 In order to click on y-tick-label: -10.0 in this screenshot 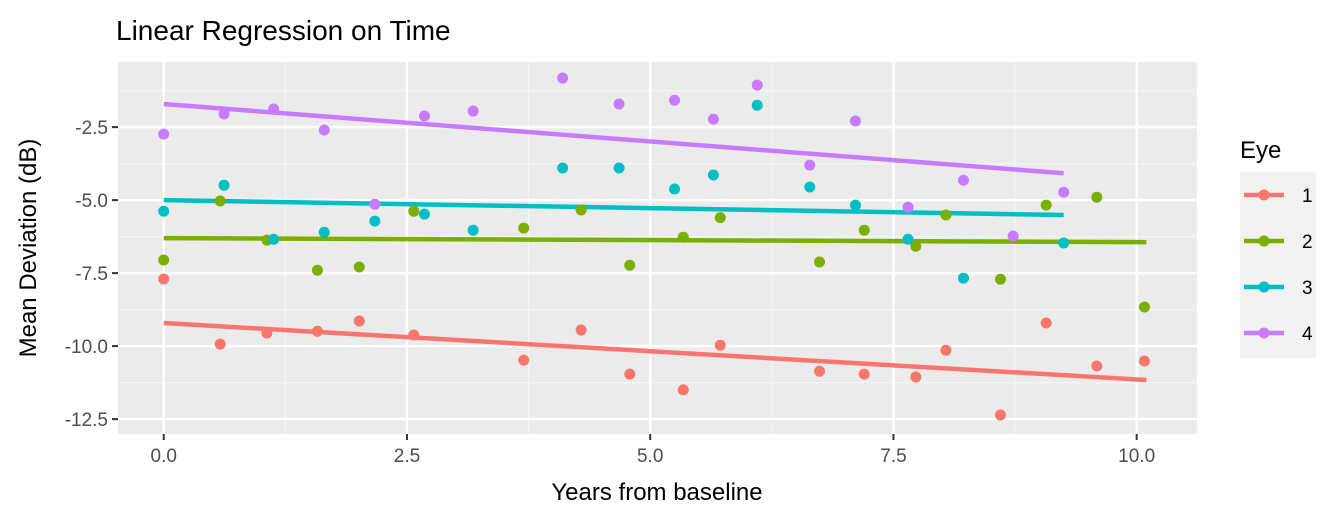, I will do `click(86, 347)`.